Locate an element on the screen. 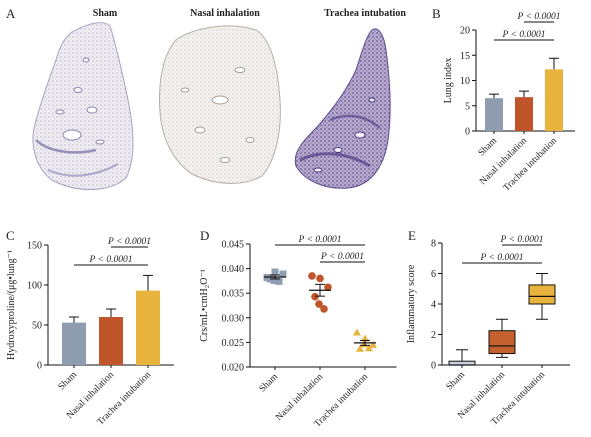 This screenshot has height=437, width=591. y-tick-label: 0.020 is located at coordinates (233, 368).